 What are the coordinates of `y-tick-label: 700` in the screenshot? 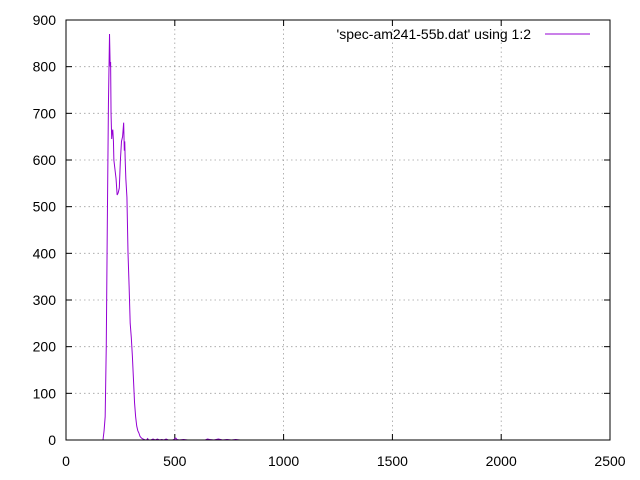 It's located at (45, 113).